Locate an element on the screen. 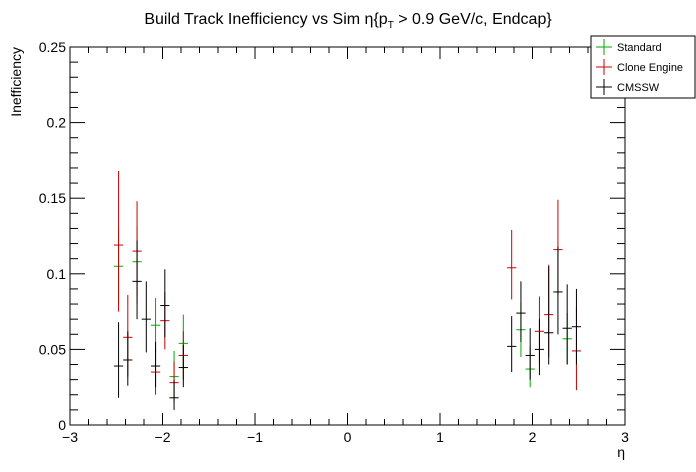 This screenshot has height=472, width=696. x-tick-label: −1 is located at coordinates (255, 437).